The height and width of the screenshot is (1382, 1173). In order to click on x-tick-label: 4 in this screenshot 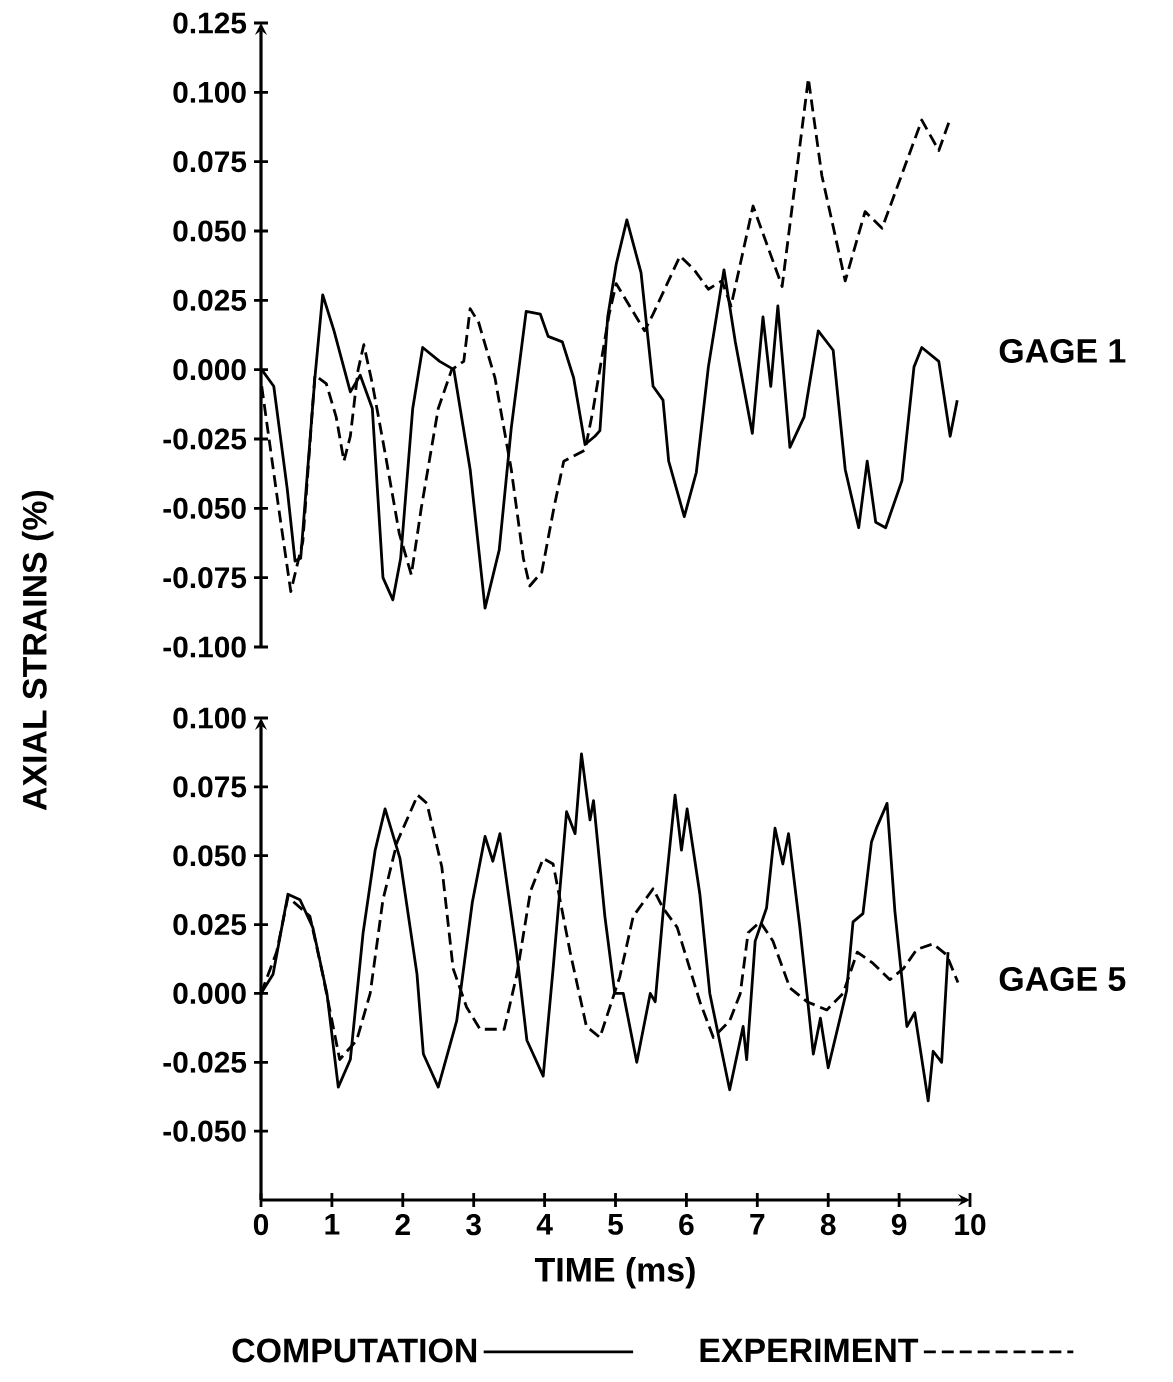, I will do `click(544, 1224)`.